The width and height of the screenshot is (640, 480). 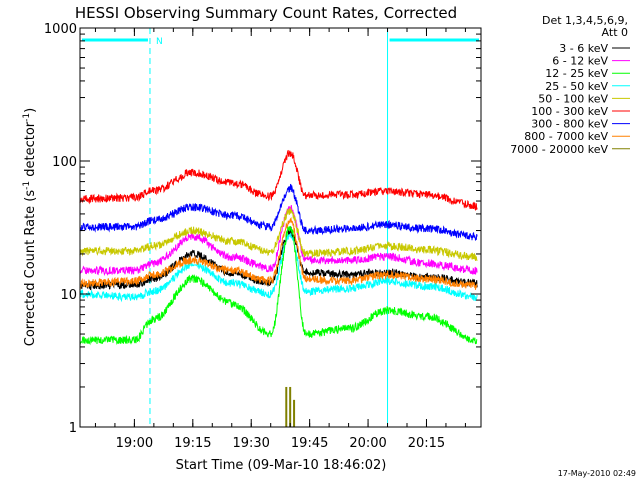 I want to click on legend-label: 3 - 6 keV, so click(x=583, y=48).